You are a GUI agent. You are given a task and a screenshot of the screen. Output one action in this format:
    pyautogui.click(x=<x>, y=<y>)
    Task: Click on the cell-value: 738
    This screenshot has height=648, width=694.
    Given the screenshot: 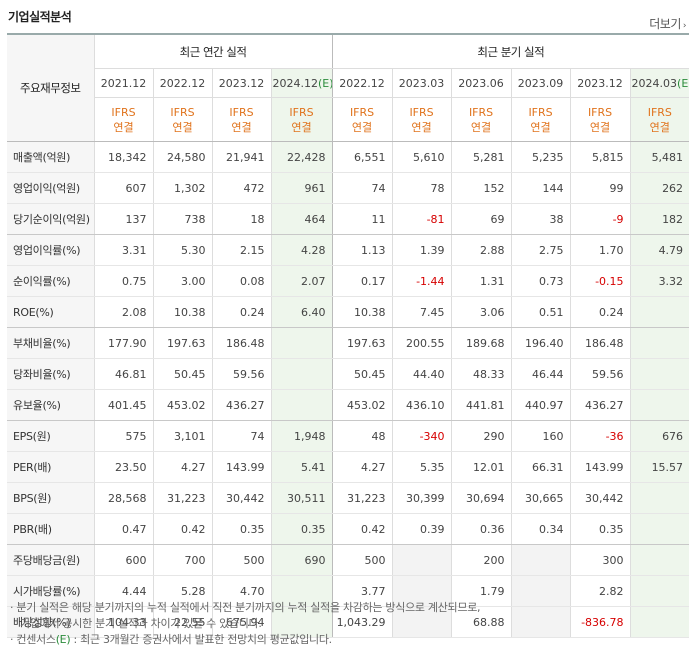 What is the action you would take?
    pyautogui.click(x=182, y=219)
    